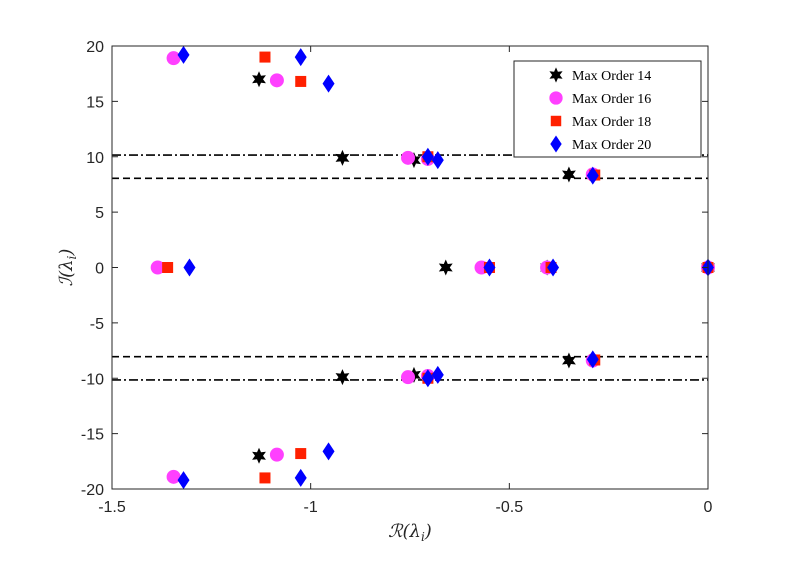  Describe the element at coordinates (611, 145) in the screenshot. I see `legend-label: Max Order 20` at that location.